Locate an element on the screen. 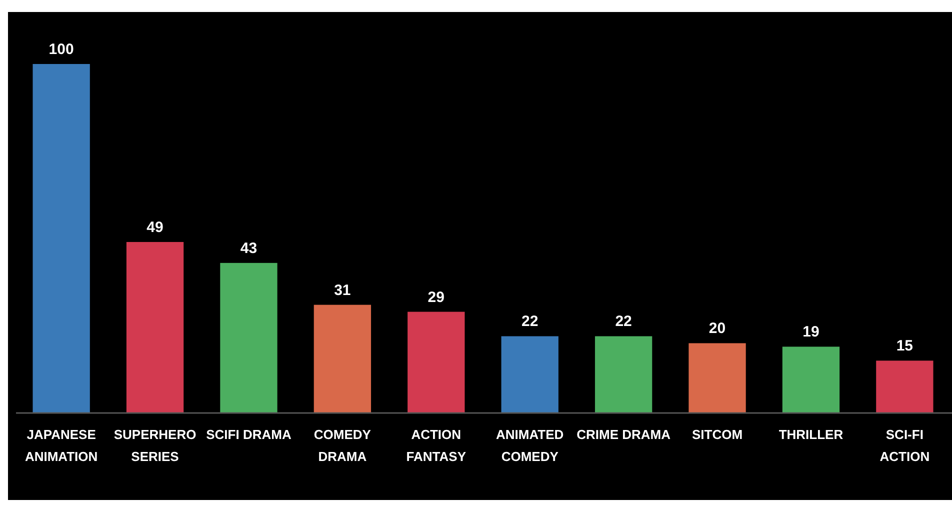 The height and width of the screenshot is (508, 952). x-tick-label: SUPERHERO SERIES is located at coordinates (155, 445).